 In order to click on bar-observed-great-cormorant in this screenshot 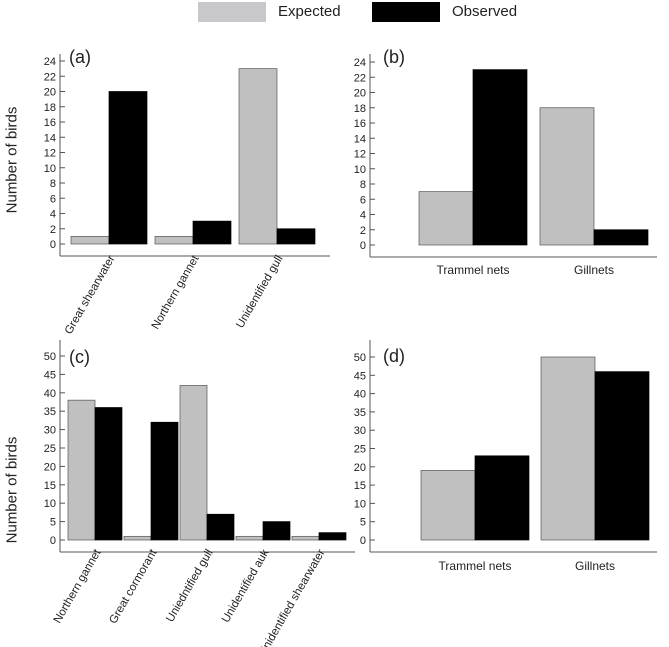, I will do `click(164, 481)`.